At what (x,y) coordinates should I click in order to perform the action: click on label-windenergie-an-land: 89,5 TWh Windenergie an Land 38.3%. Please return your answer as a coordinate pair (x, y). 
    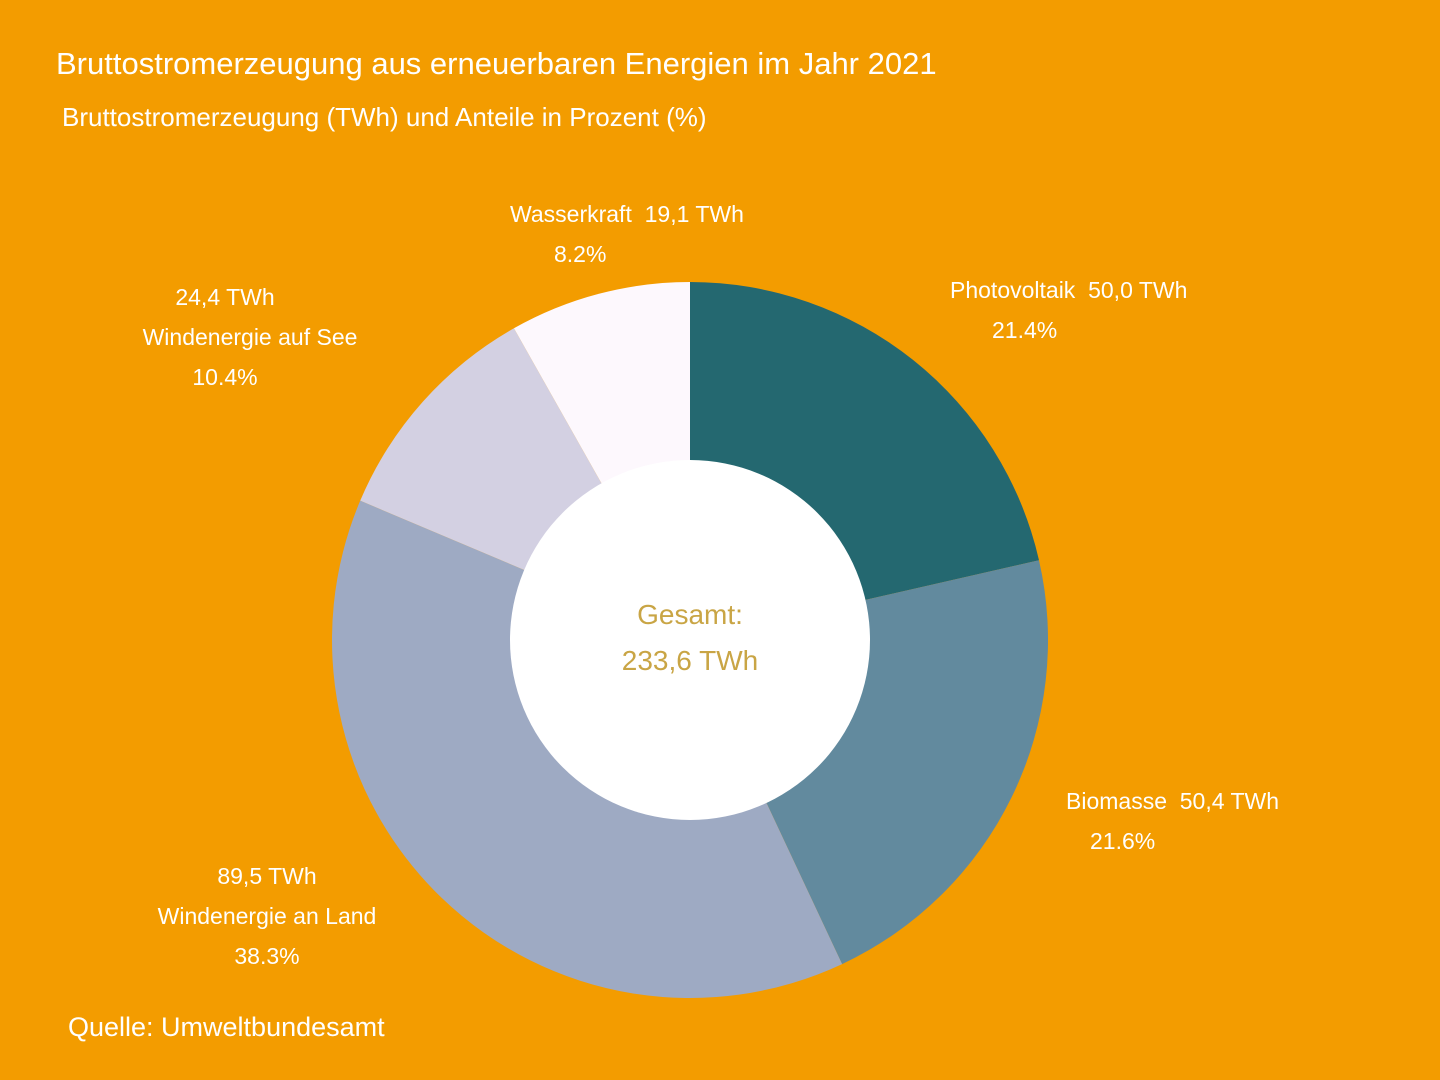
    Looking at the image, I should click on (267, 916).